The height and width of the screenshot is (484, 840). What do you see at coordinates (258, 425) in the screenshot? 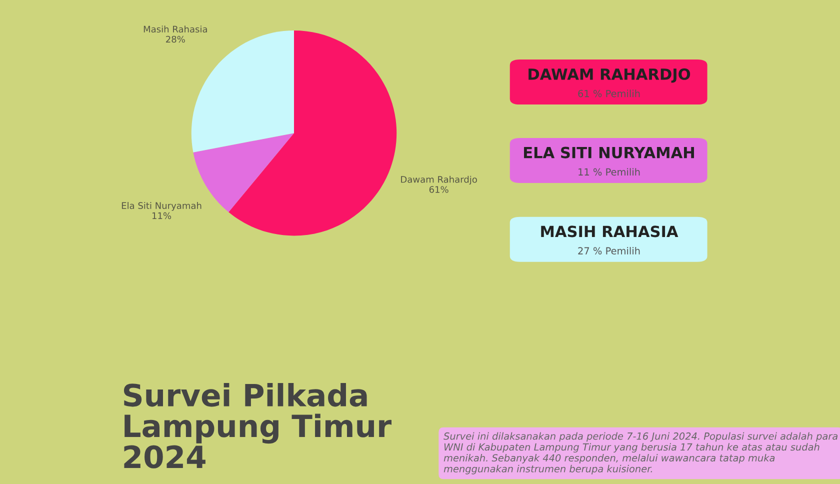
I see `text: Survei Pilkada Lampung Timur 2024` at bounding box center [258, 425].